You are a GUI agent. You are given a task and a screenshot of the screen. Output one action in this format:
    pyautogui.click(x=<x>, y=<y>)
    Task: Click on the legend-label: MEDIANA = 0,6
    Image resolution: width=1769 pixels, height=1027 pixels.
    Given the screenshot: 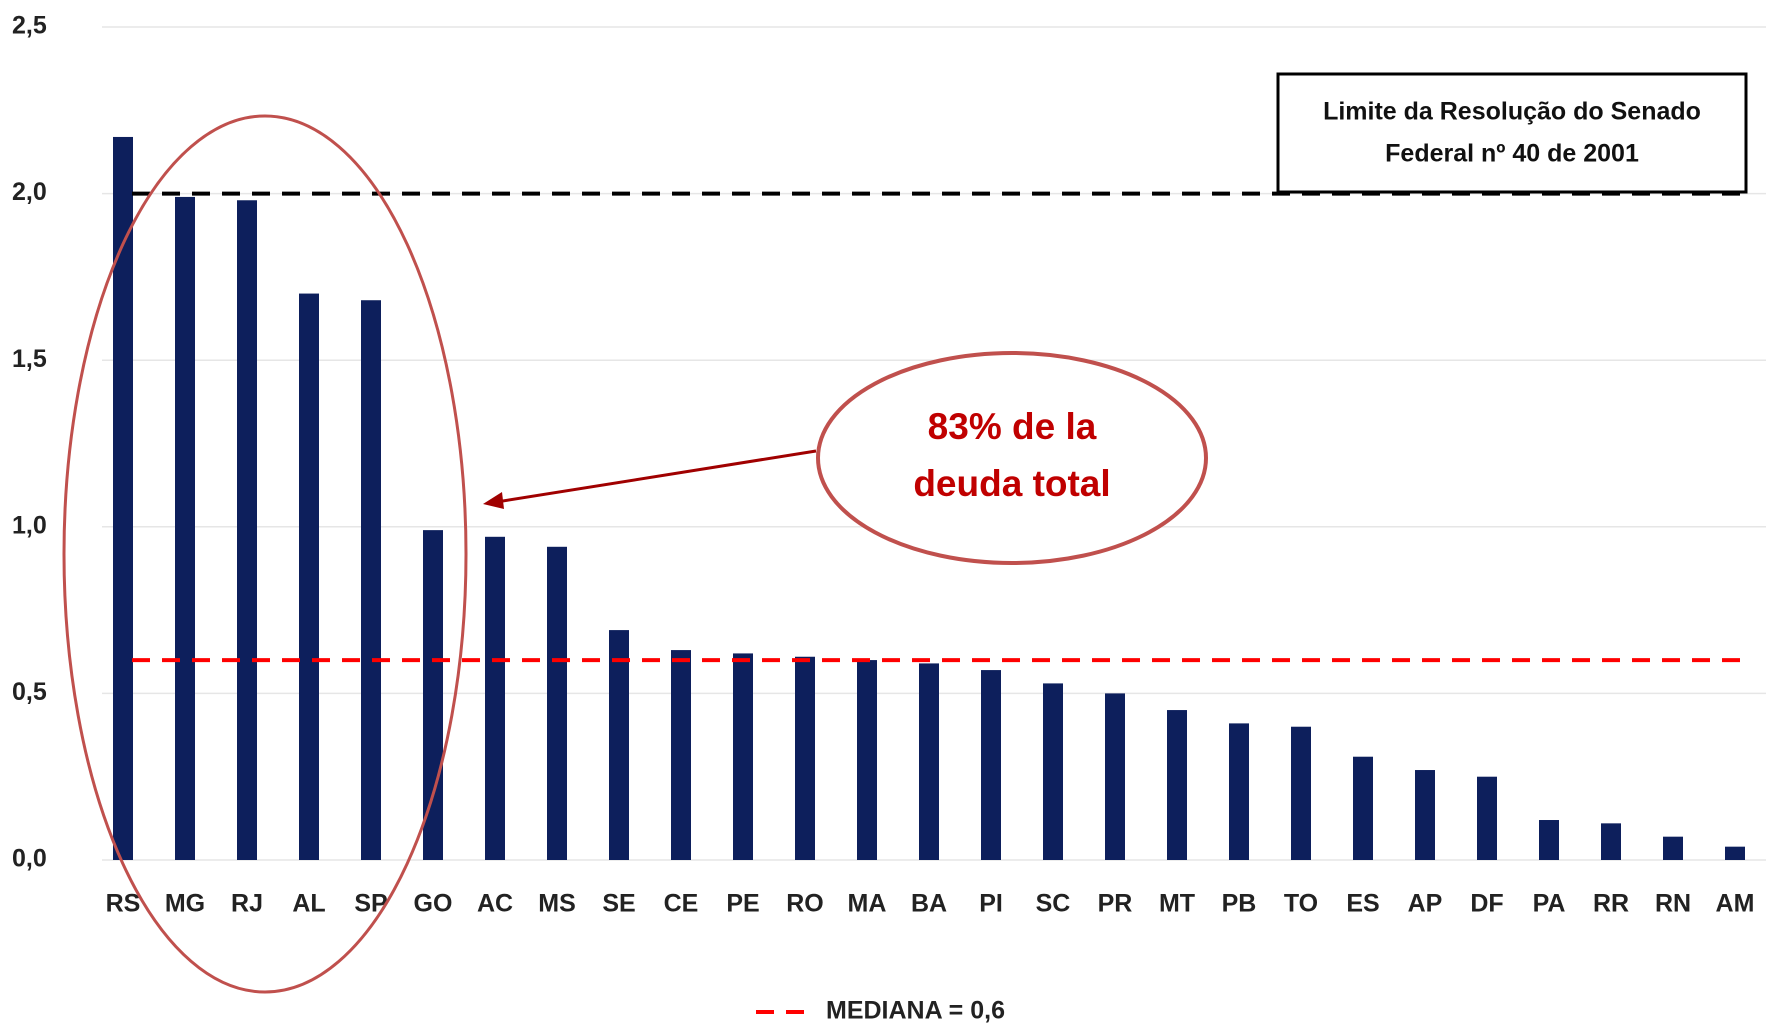 What is the action you would take?
    pyautogui.click(x=915, y=1011)
    